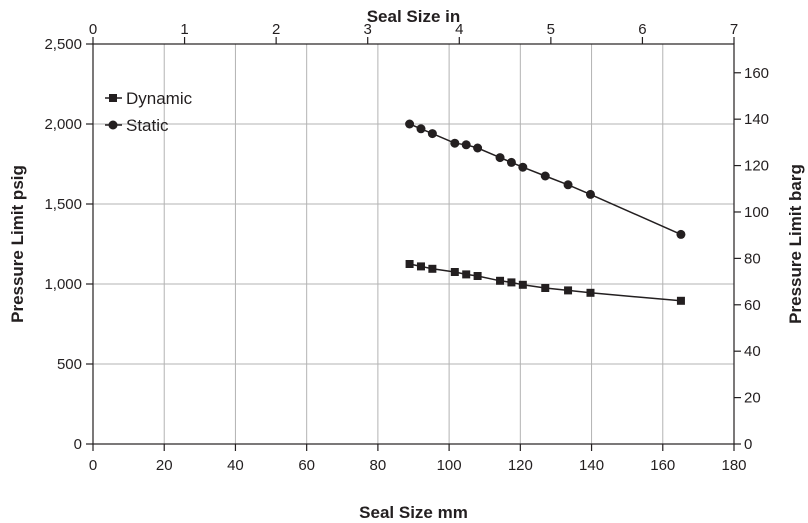 This screenshot has height=523, width=808. I want to click on y2-tick-label: 20, so click(752, 398).